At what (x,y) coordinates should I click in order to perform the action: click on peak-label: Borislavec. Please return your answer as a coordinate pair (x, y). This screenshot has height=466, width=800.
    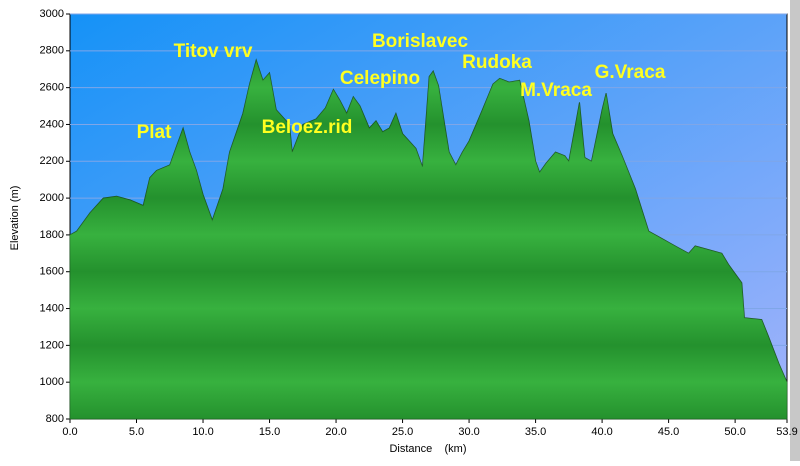
    Looking at the image, I should click on (420, 41).